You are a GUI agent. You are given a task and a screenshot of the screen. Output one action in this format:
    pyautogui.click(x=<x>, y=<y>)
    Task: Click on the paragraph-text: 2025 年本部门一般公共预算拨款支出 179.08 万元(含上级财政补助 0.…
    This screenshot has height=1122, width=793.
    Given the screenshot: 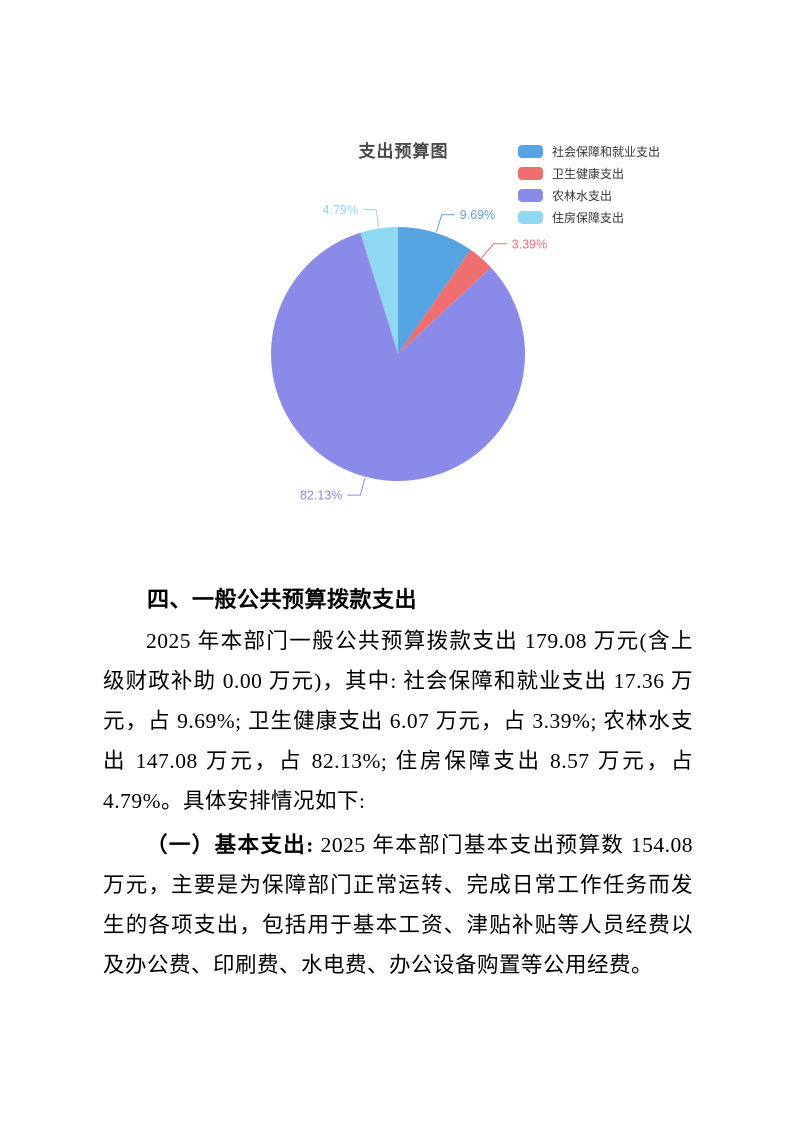 What is the action you would take?
    pyautogui.click(x=398, y=721)
    